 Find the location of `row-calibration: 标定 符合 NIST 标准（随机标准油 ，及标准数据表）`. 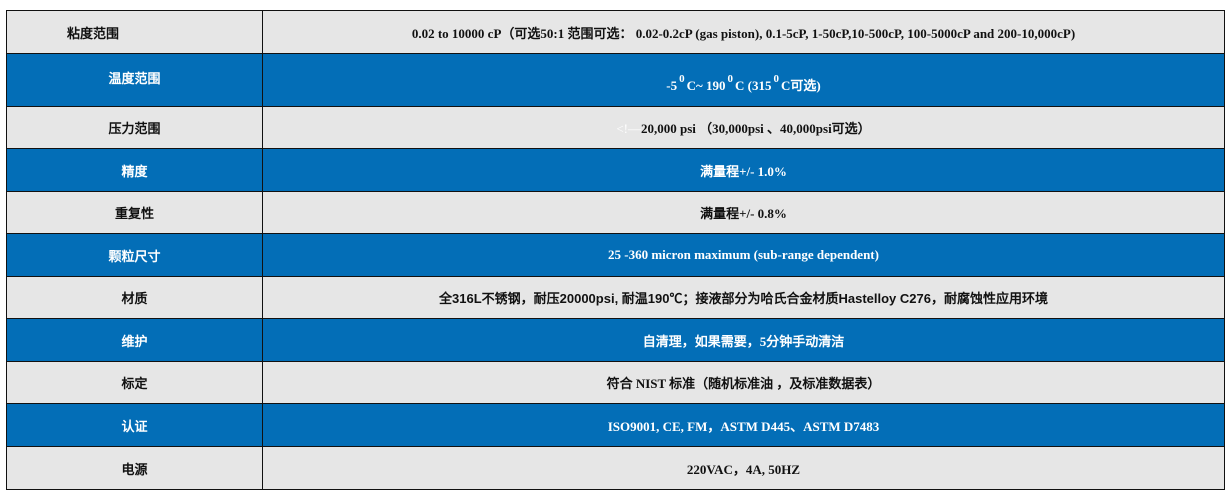

row-calibration: 标定 符合 NIST 标准（随机标准油 ，及标准数据表） is located at coordinates (615, 382).